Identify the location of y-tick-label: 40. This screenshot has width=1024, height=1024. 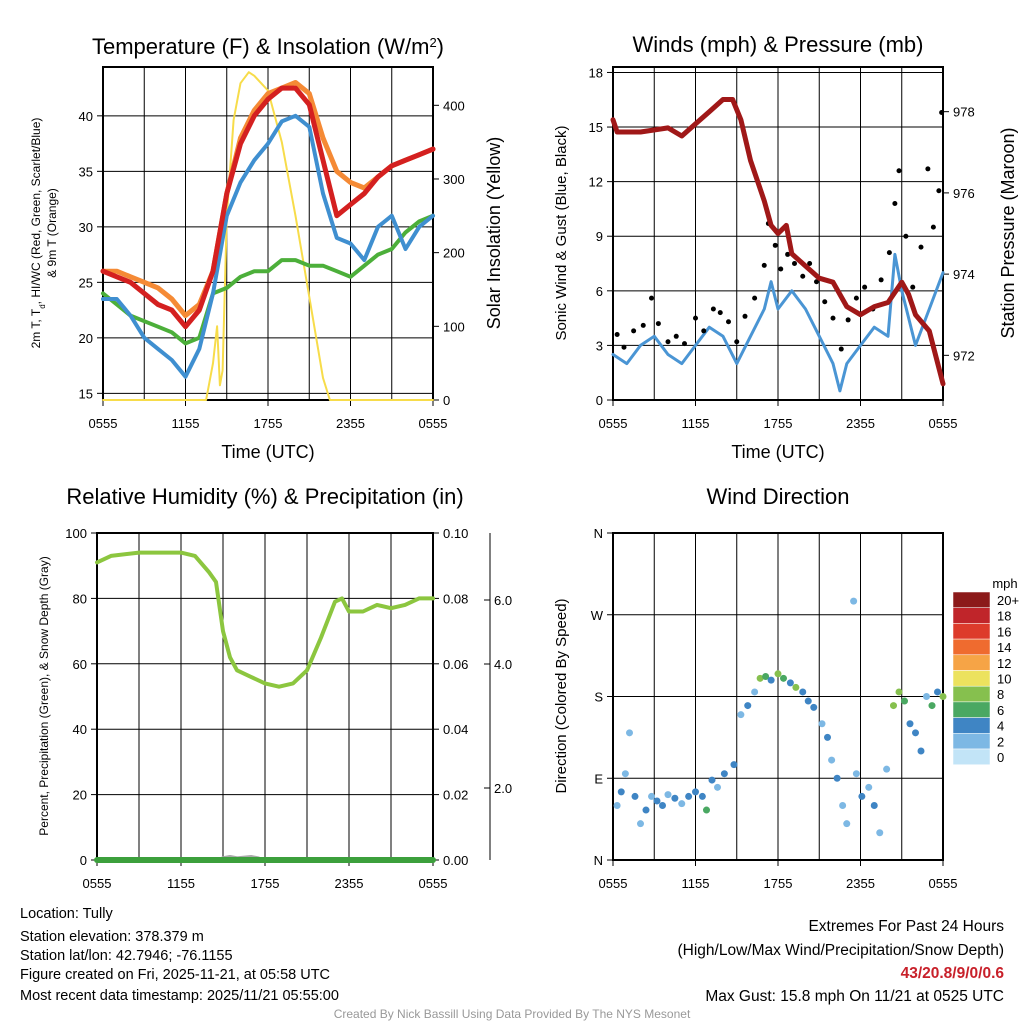
(80, 729).